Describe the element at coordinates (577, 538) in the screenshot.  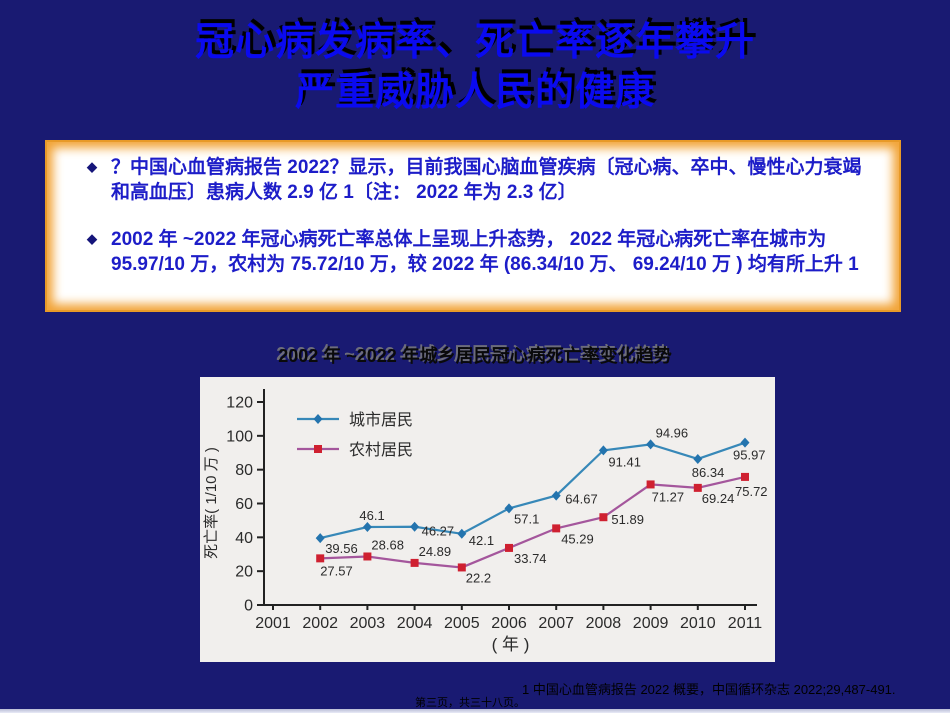
I see `svg-text: 45.29` at that location.